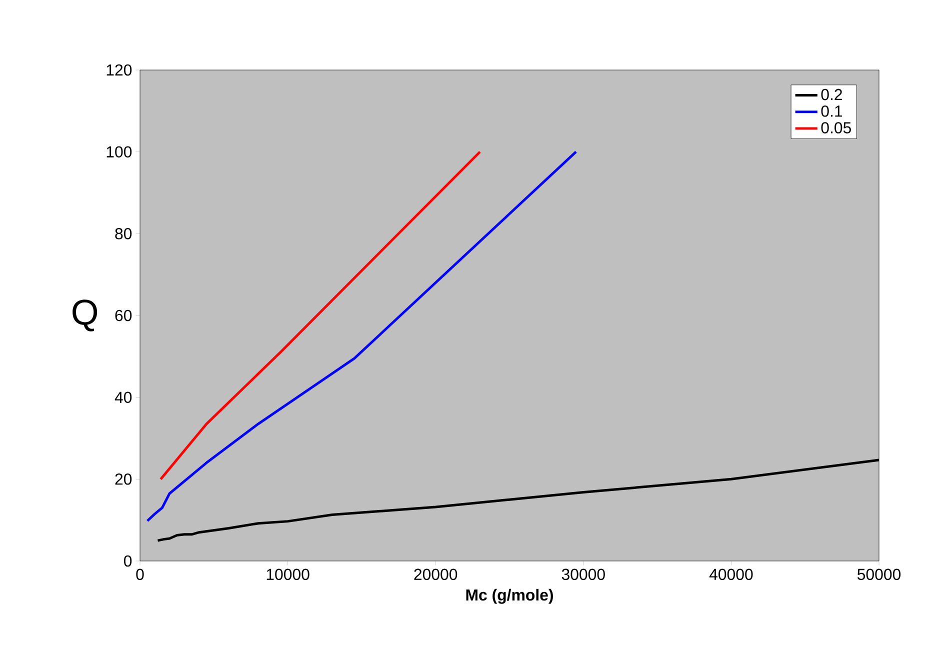 The image size is (931, 652). I want to click on y-tick-label: 80, so click(123, 234).